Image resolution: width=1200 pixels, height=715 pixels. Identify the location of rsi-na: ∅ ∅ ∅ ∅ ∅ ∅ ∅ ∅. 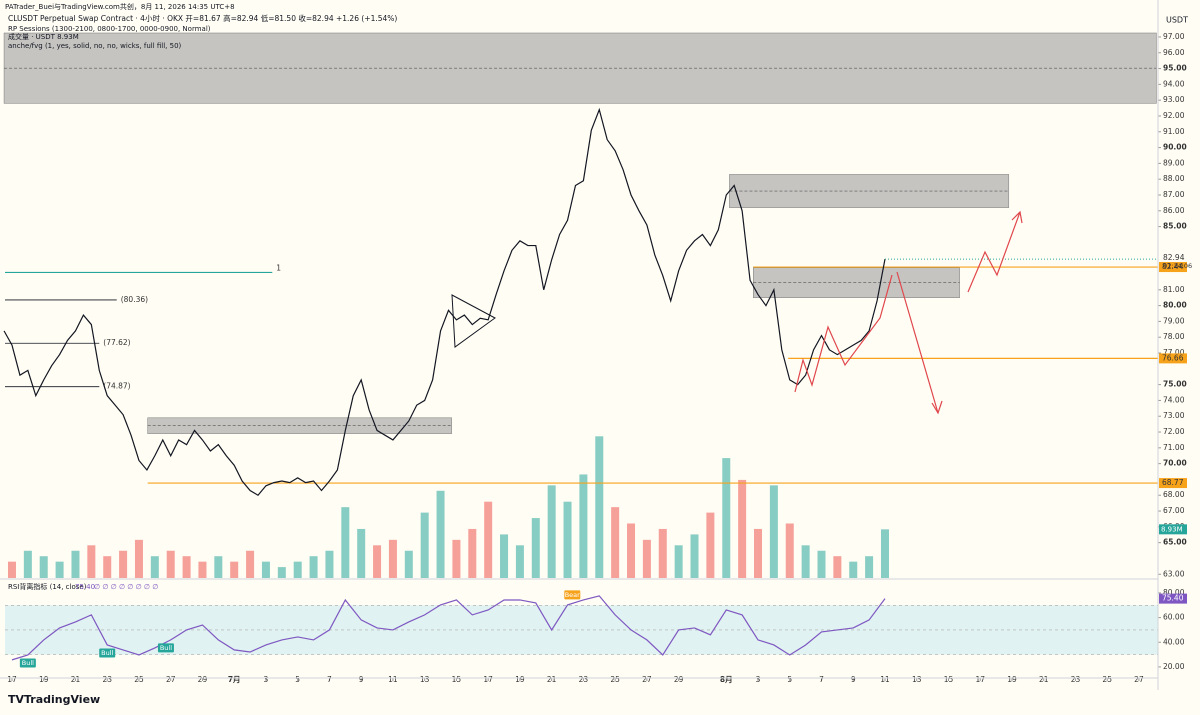
(126, 587).